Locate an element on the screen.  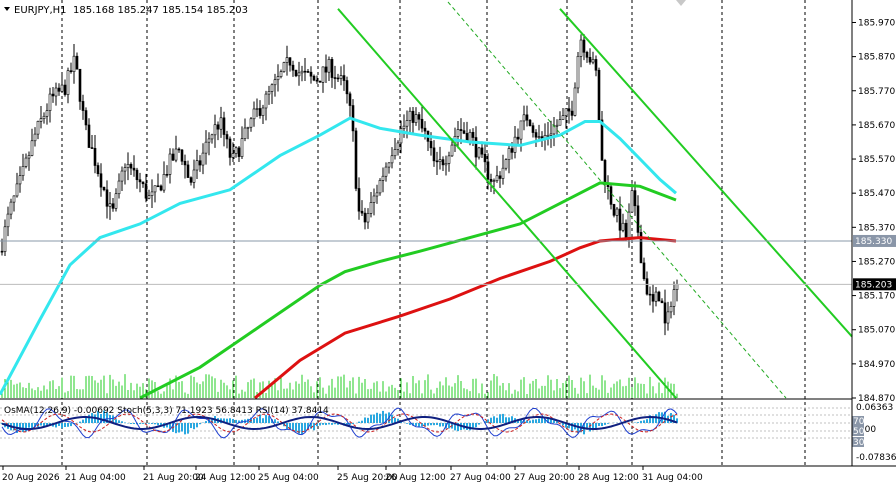
time-tick-label: 25 Aug 20:00 is located at coordinates (367, 478).